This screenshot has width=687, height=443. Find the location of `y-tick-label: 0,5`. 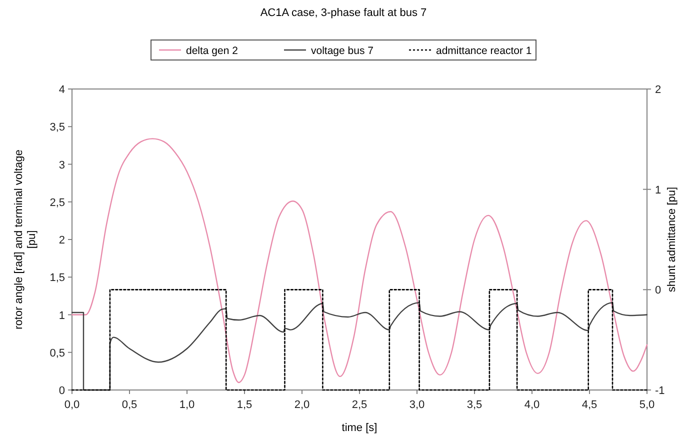

y-tick-label: 0,5 is located at coordinates (57, 353).